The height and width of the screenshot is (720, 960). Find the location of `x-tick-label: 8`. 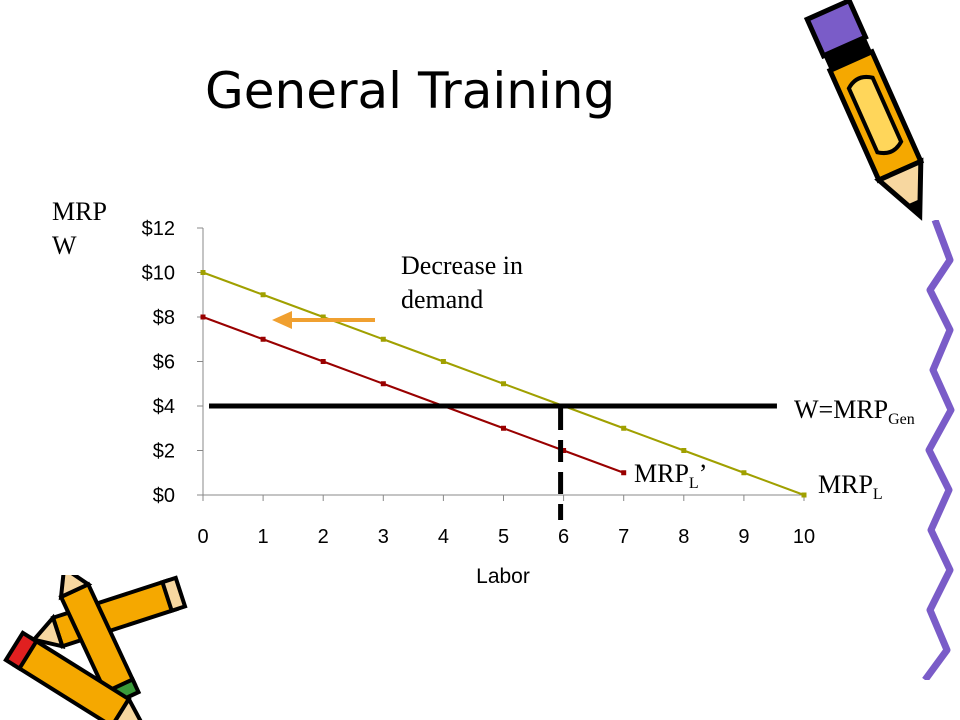

x-tick-label: 8 is located at coordinates (683, 537).